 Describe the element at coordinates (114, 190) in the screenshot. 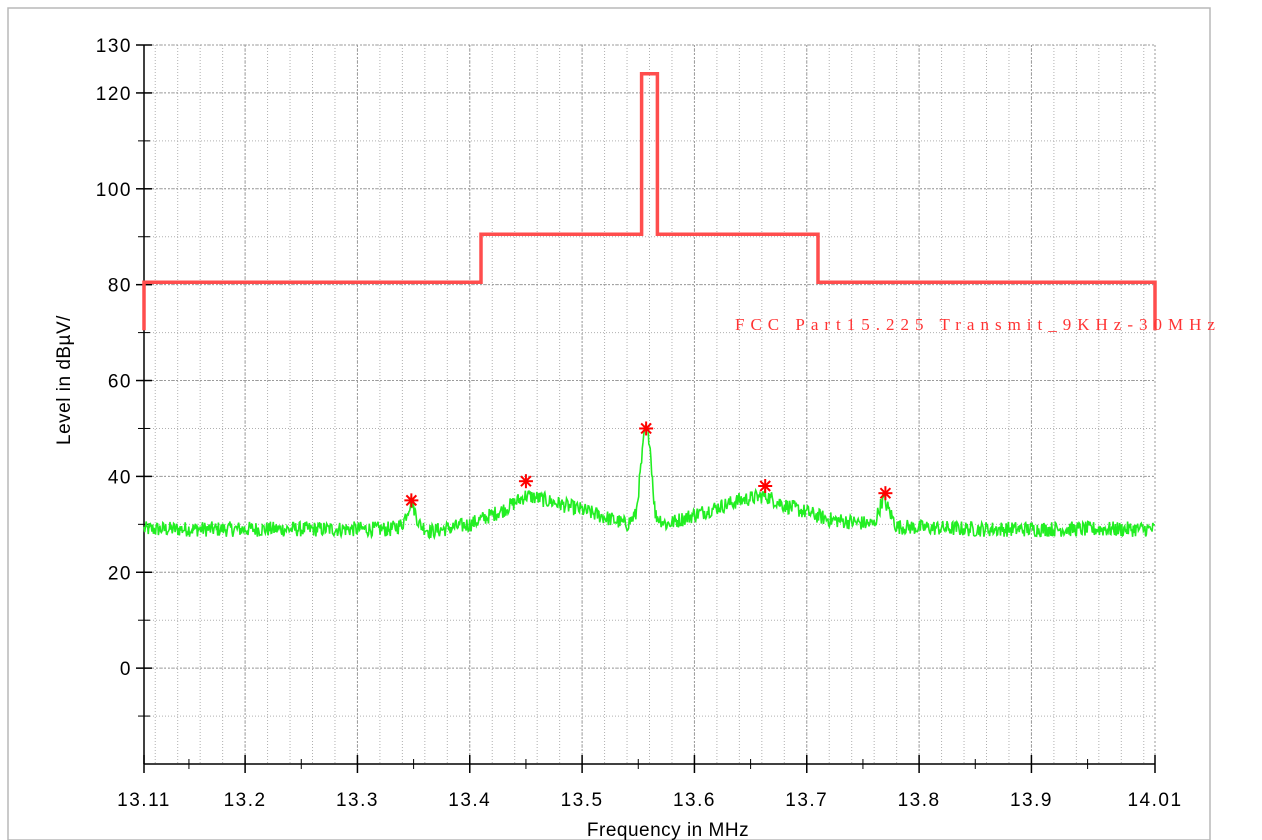

I see `y-tick-label: 100` at that location.